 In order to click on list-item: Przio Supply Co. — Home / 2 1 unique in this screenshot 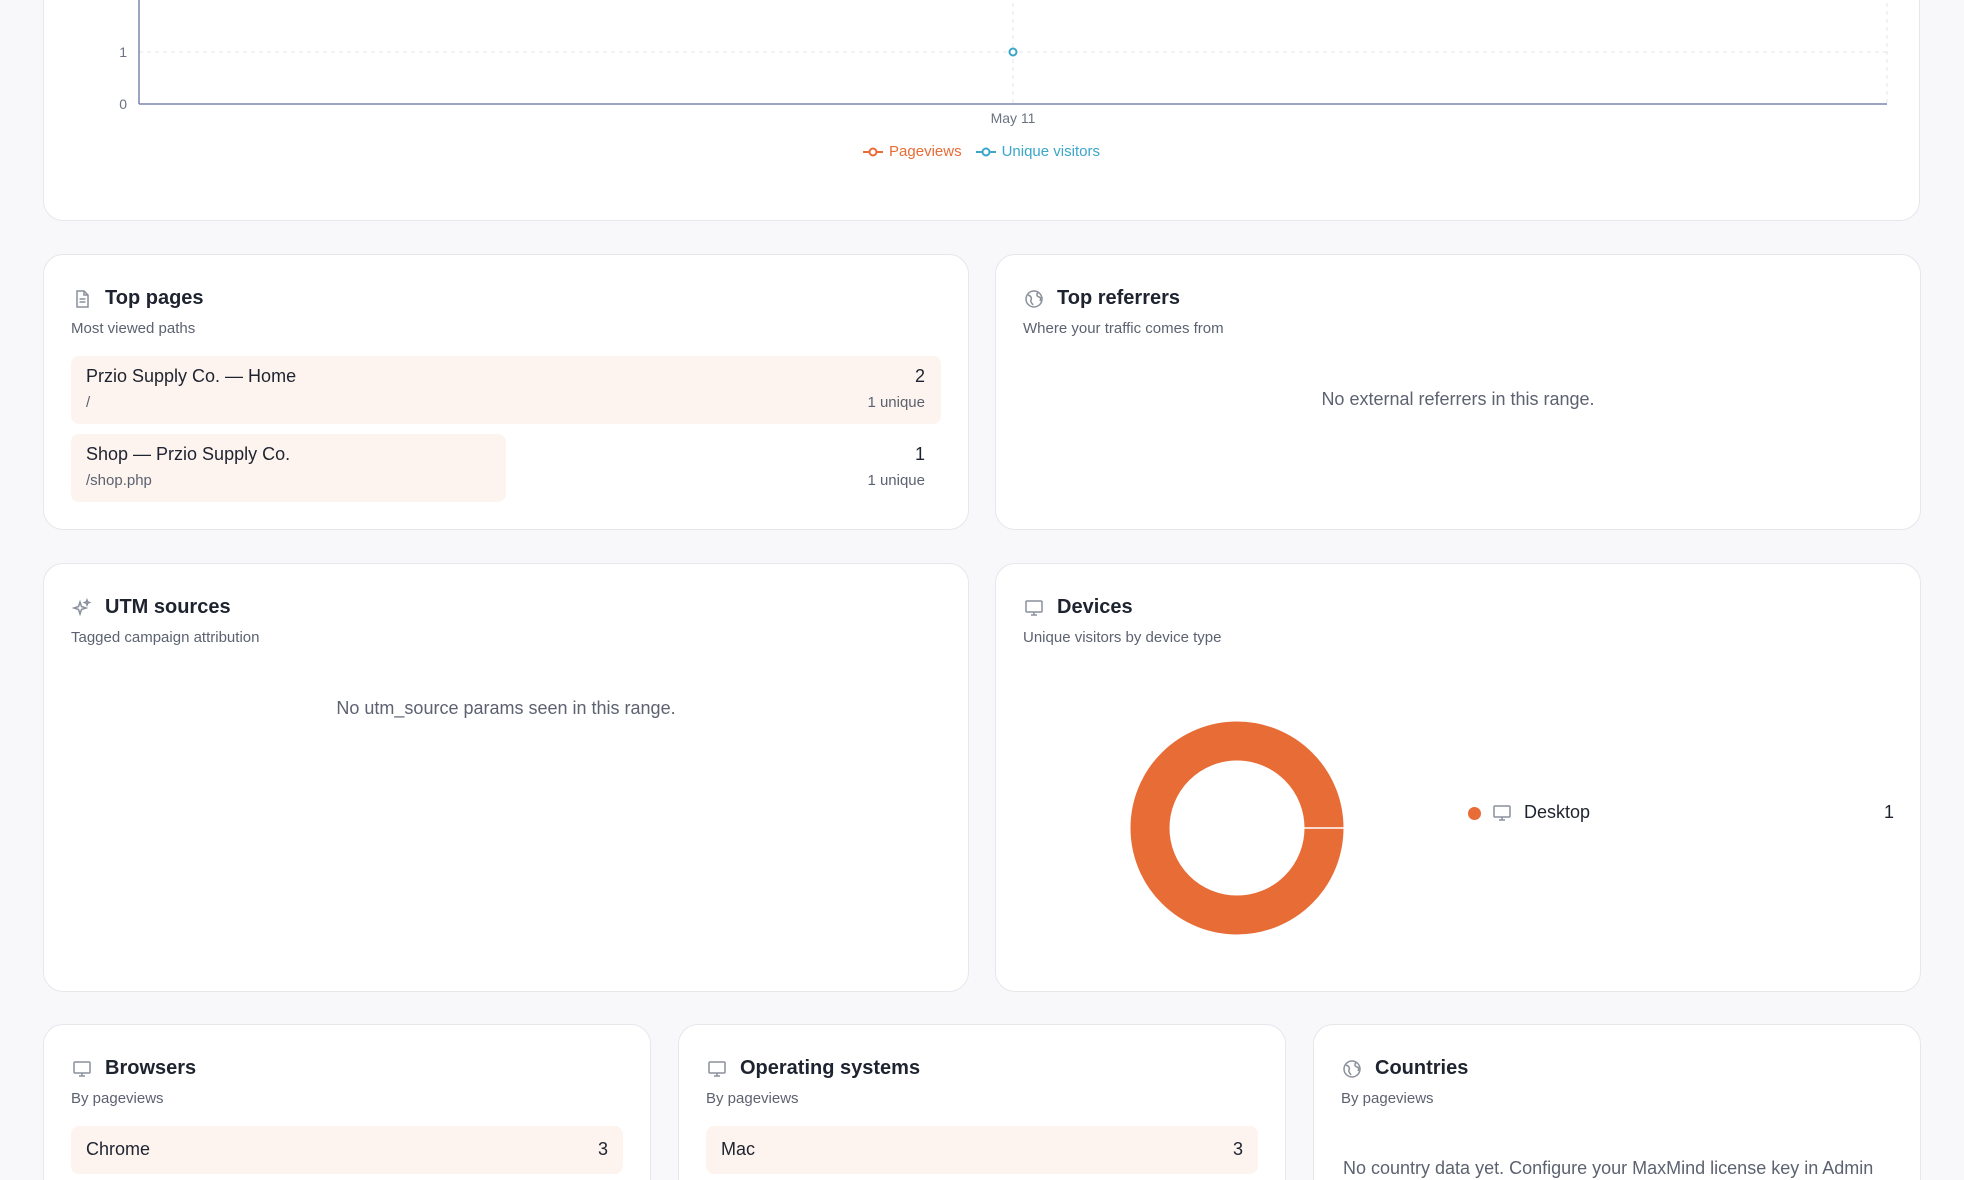, I will do `click(506, 390)`.